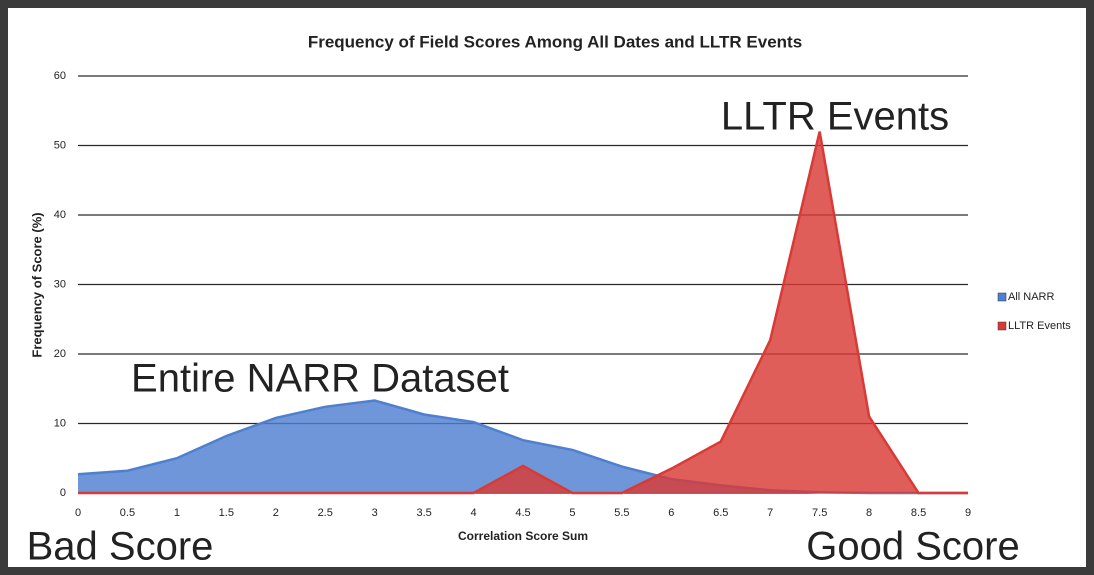 This screenshot has height=575, width=1094. I want to click on area, so click(523, 446).